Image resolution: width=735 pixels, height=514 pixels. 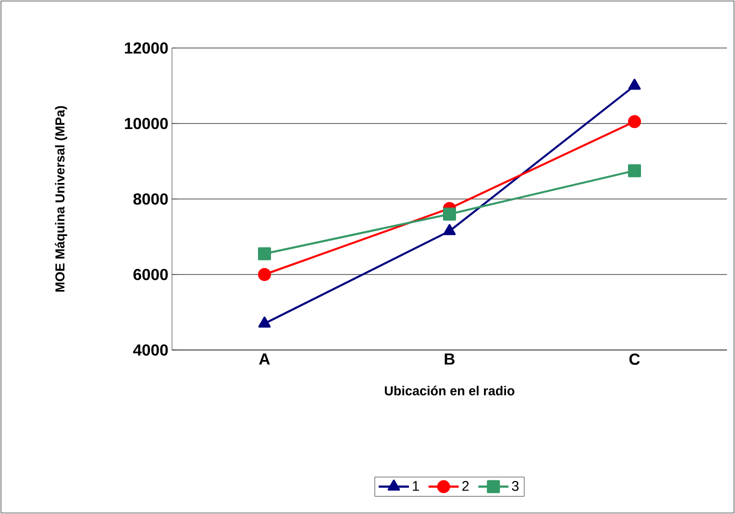 I want to click on y-tick-label: 10000, so click(x=146, y=124).